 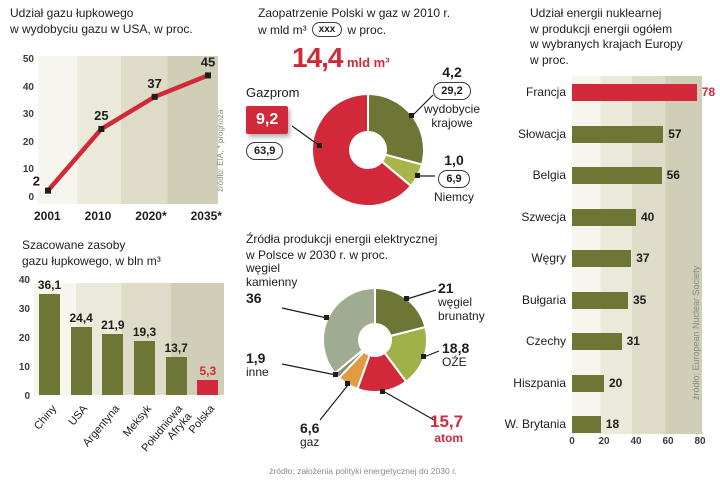 I want to click on slice-percent: 29,2, so click(x=452, y=91).